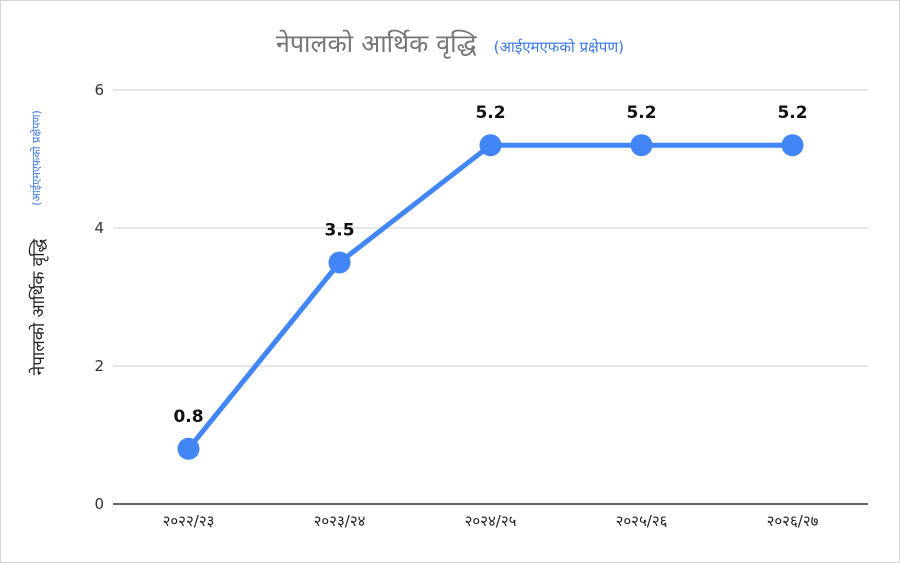  Describe the element at coordinates (340, 521) in the screenshot. I see `x-tick-label: २०२३/२४` at that location.